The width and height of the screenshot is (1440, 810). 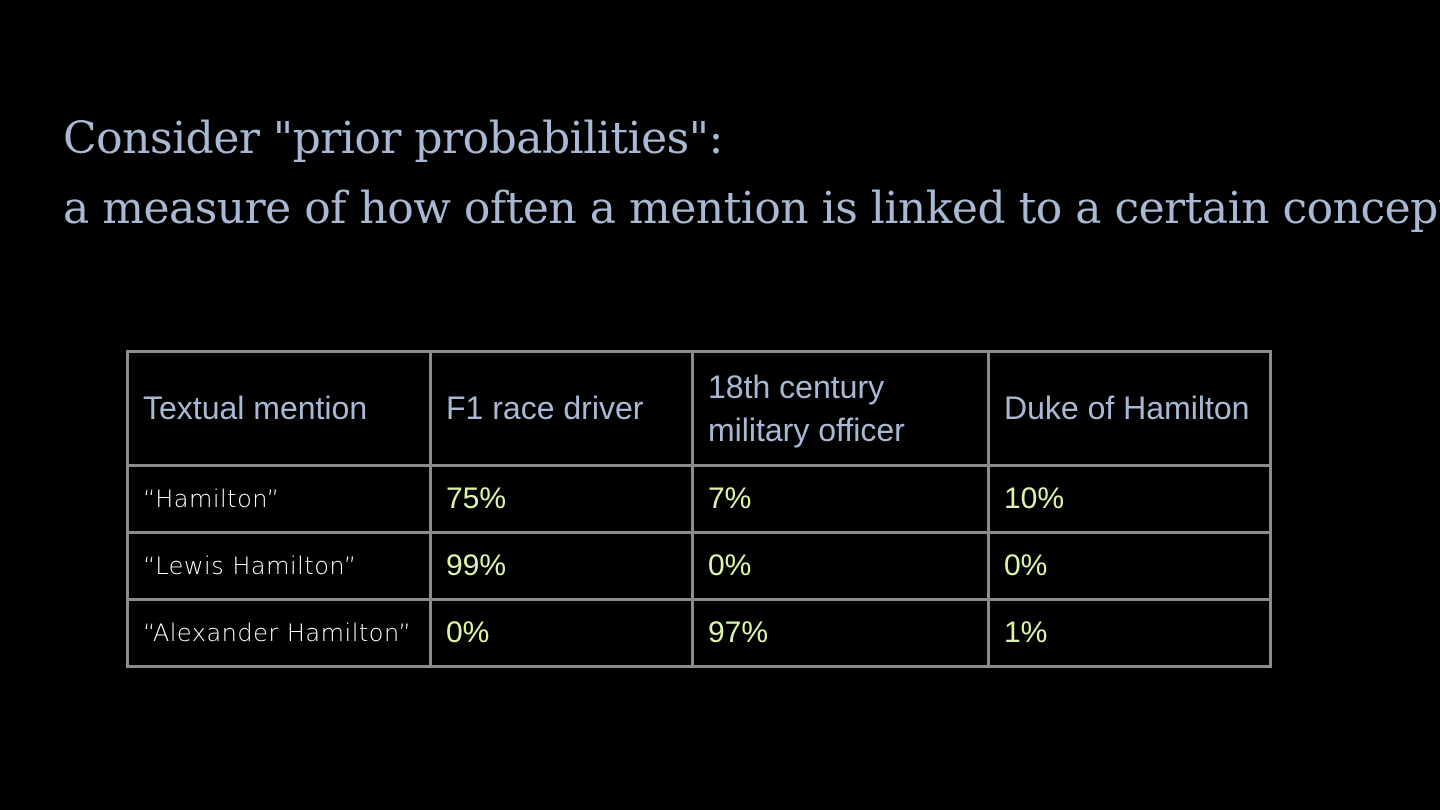 What do you see at coordinates (279, 566) in the screenshot?
I see `mention-cell: “Lewis Hamilton”` at bounding box center [279, 566].